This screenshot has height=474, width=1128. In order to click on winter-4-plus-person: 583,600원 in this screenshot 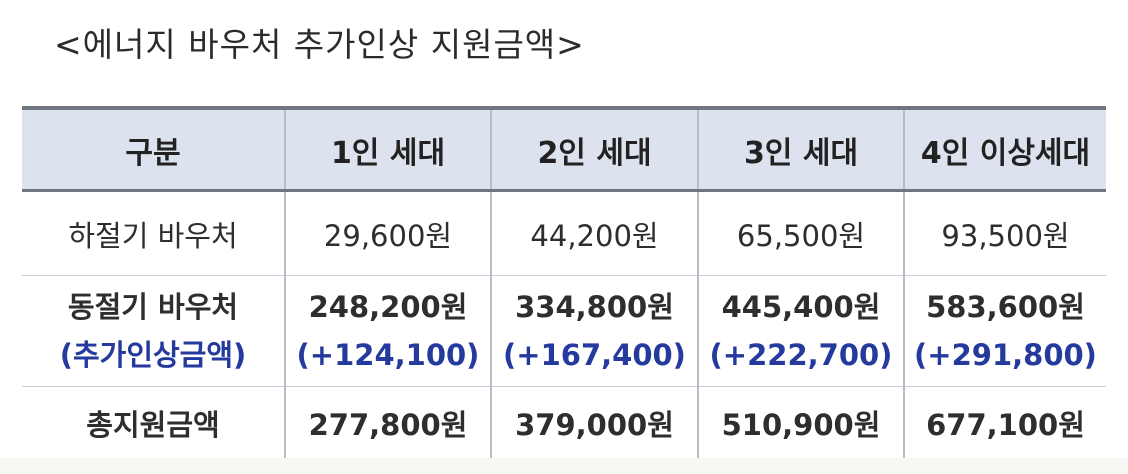, I will do `click(1005, 307)`.